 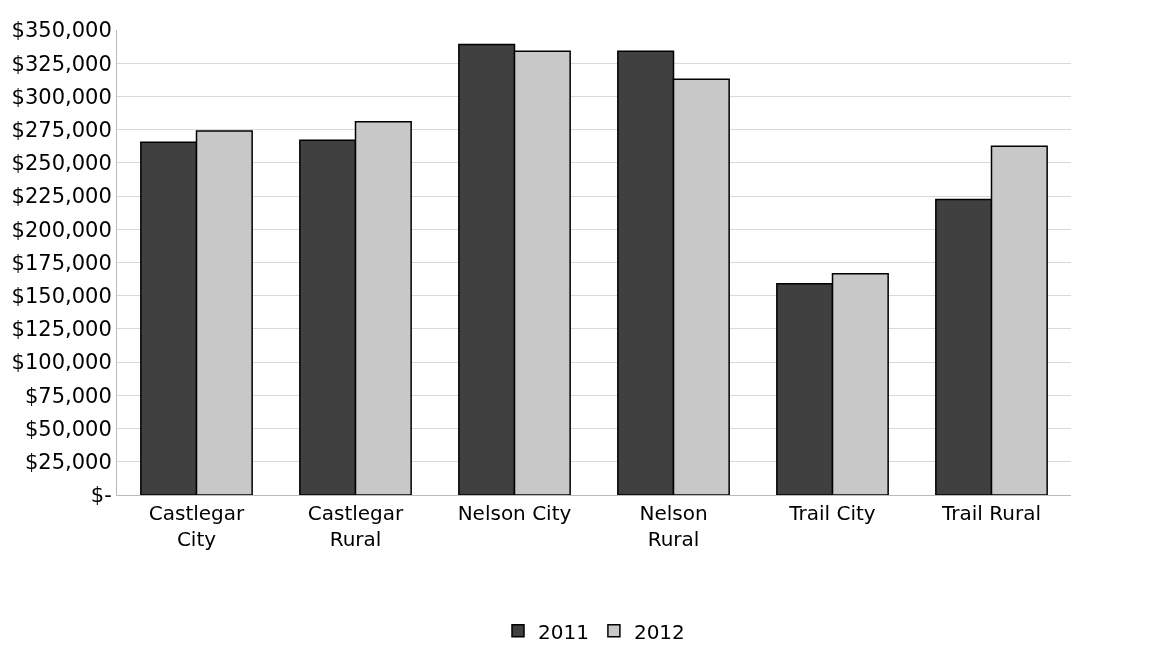 I want to click on y-tick-label: $300,000, so click(x=61, y=96).